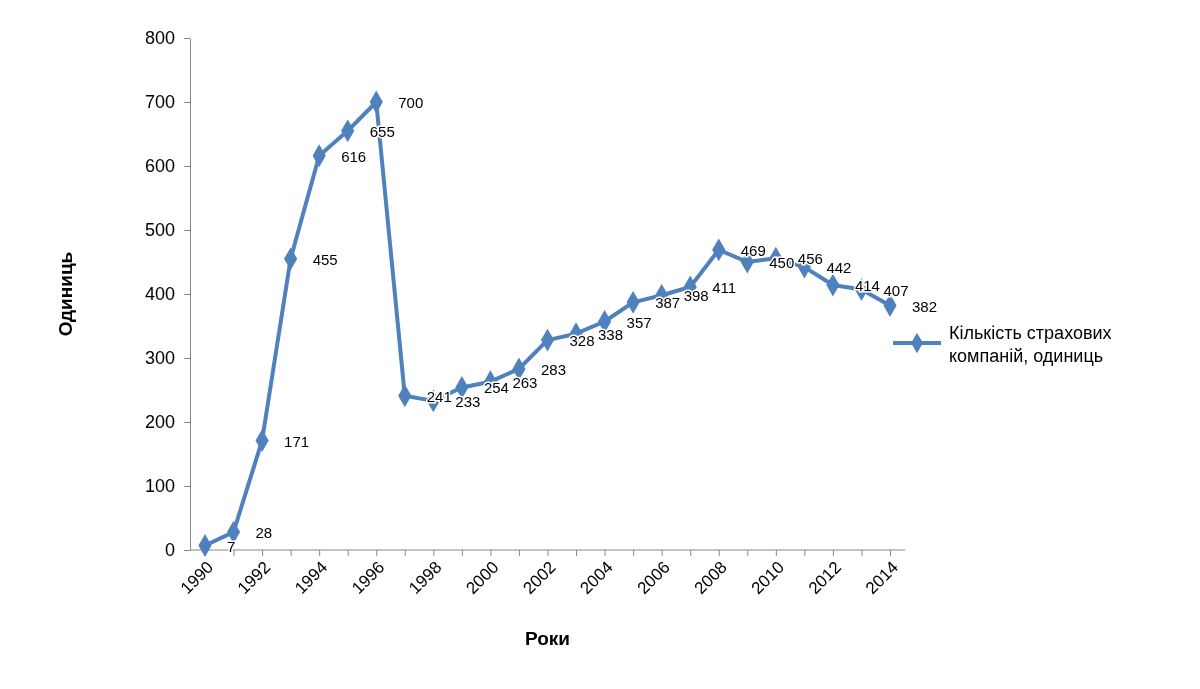 The height and width of the screenshot is (689, 1200). What do you see at coordinates (159, 166) in the screenshot?
I see `y-tick-label: 600` at bounding box center [159, 166].